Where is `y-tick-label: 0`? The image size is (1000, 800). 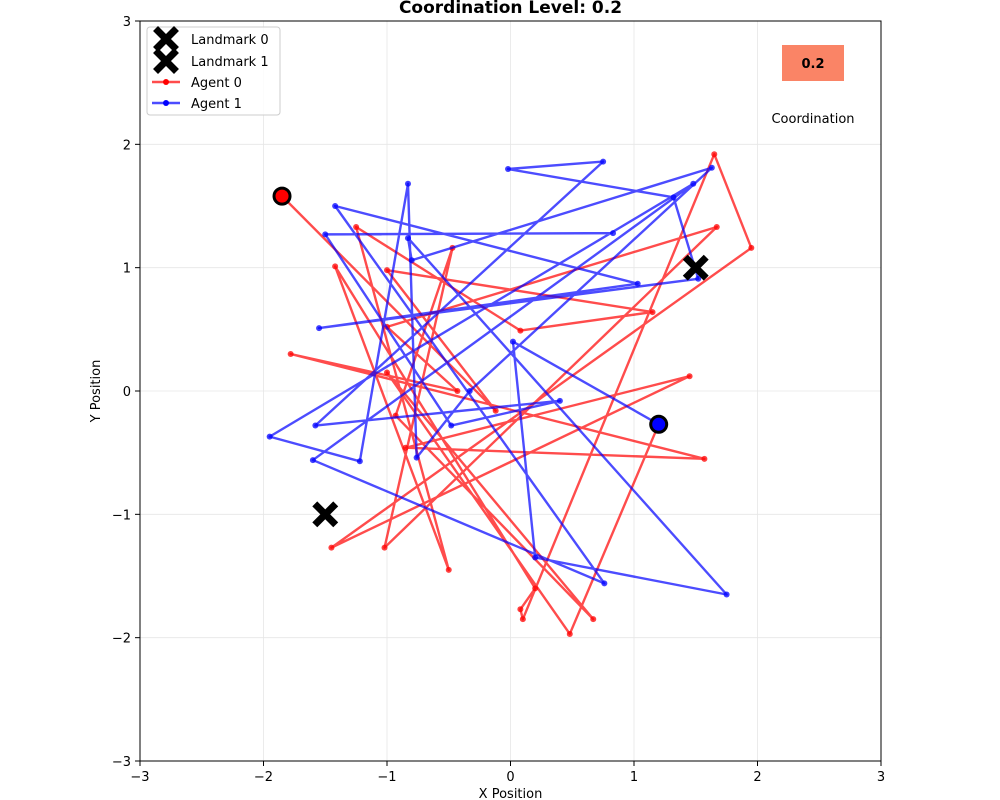
y-tick-label: 0 is located at coordinates (127, 392).